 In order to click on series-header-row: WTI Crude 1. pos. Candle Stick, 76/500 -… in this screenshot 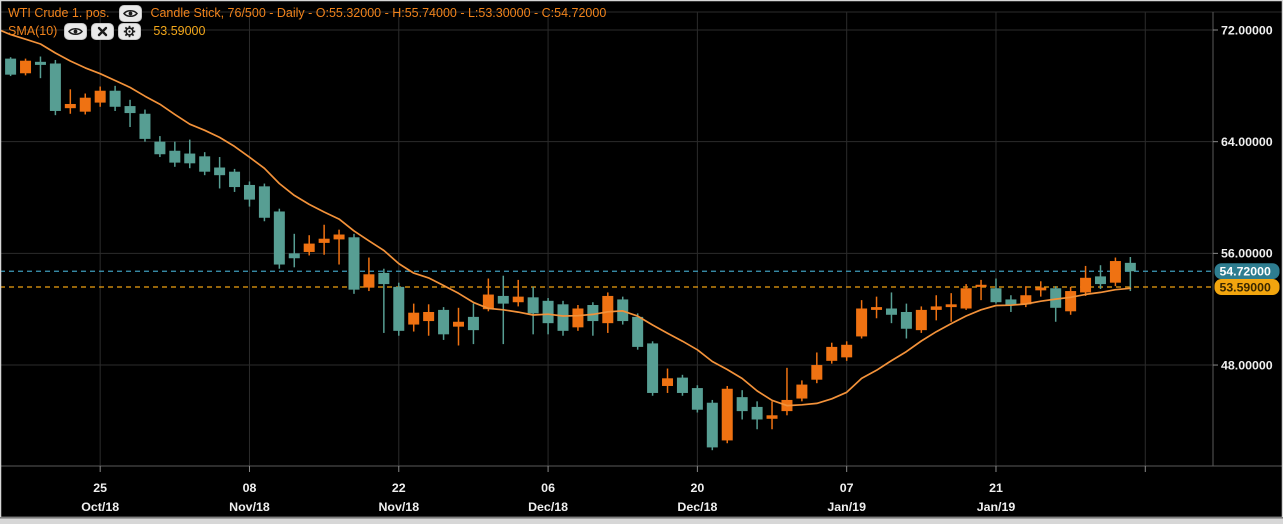, I will do `click(307, 13)`.